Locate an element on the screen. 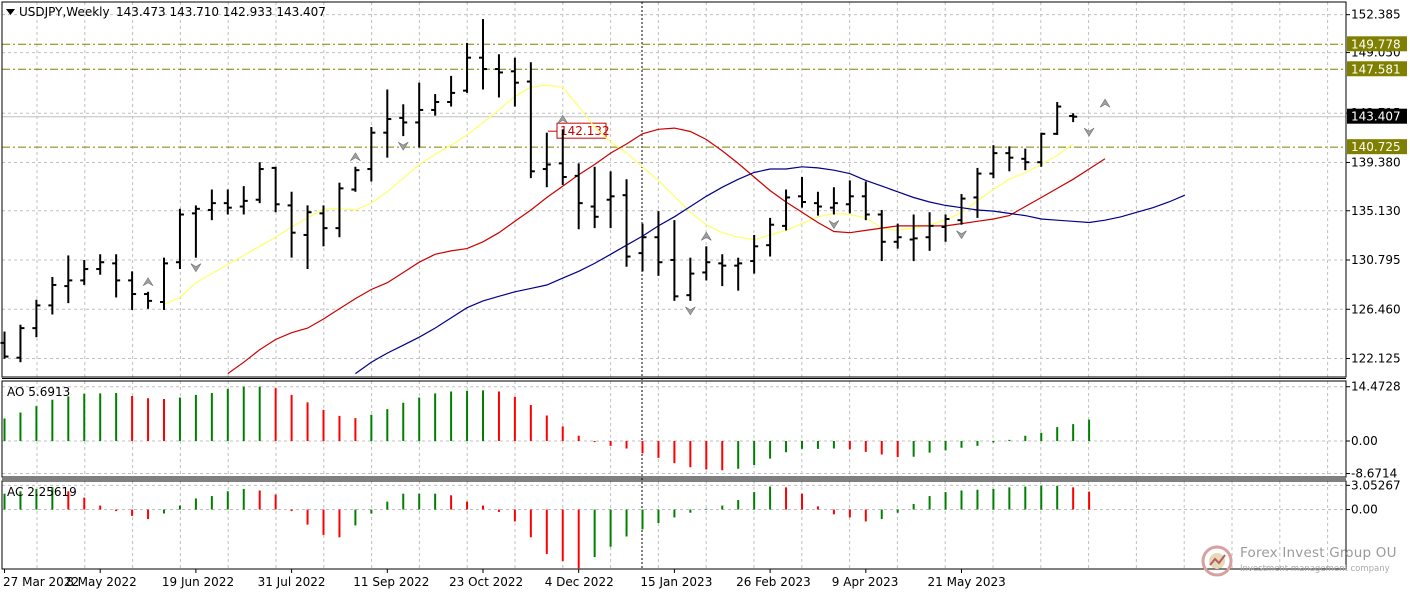 This screenshot has height=594, width=1410. time-axis-label: 26 Feb 2023 is located at coordinates (773, 582).